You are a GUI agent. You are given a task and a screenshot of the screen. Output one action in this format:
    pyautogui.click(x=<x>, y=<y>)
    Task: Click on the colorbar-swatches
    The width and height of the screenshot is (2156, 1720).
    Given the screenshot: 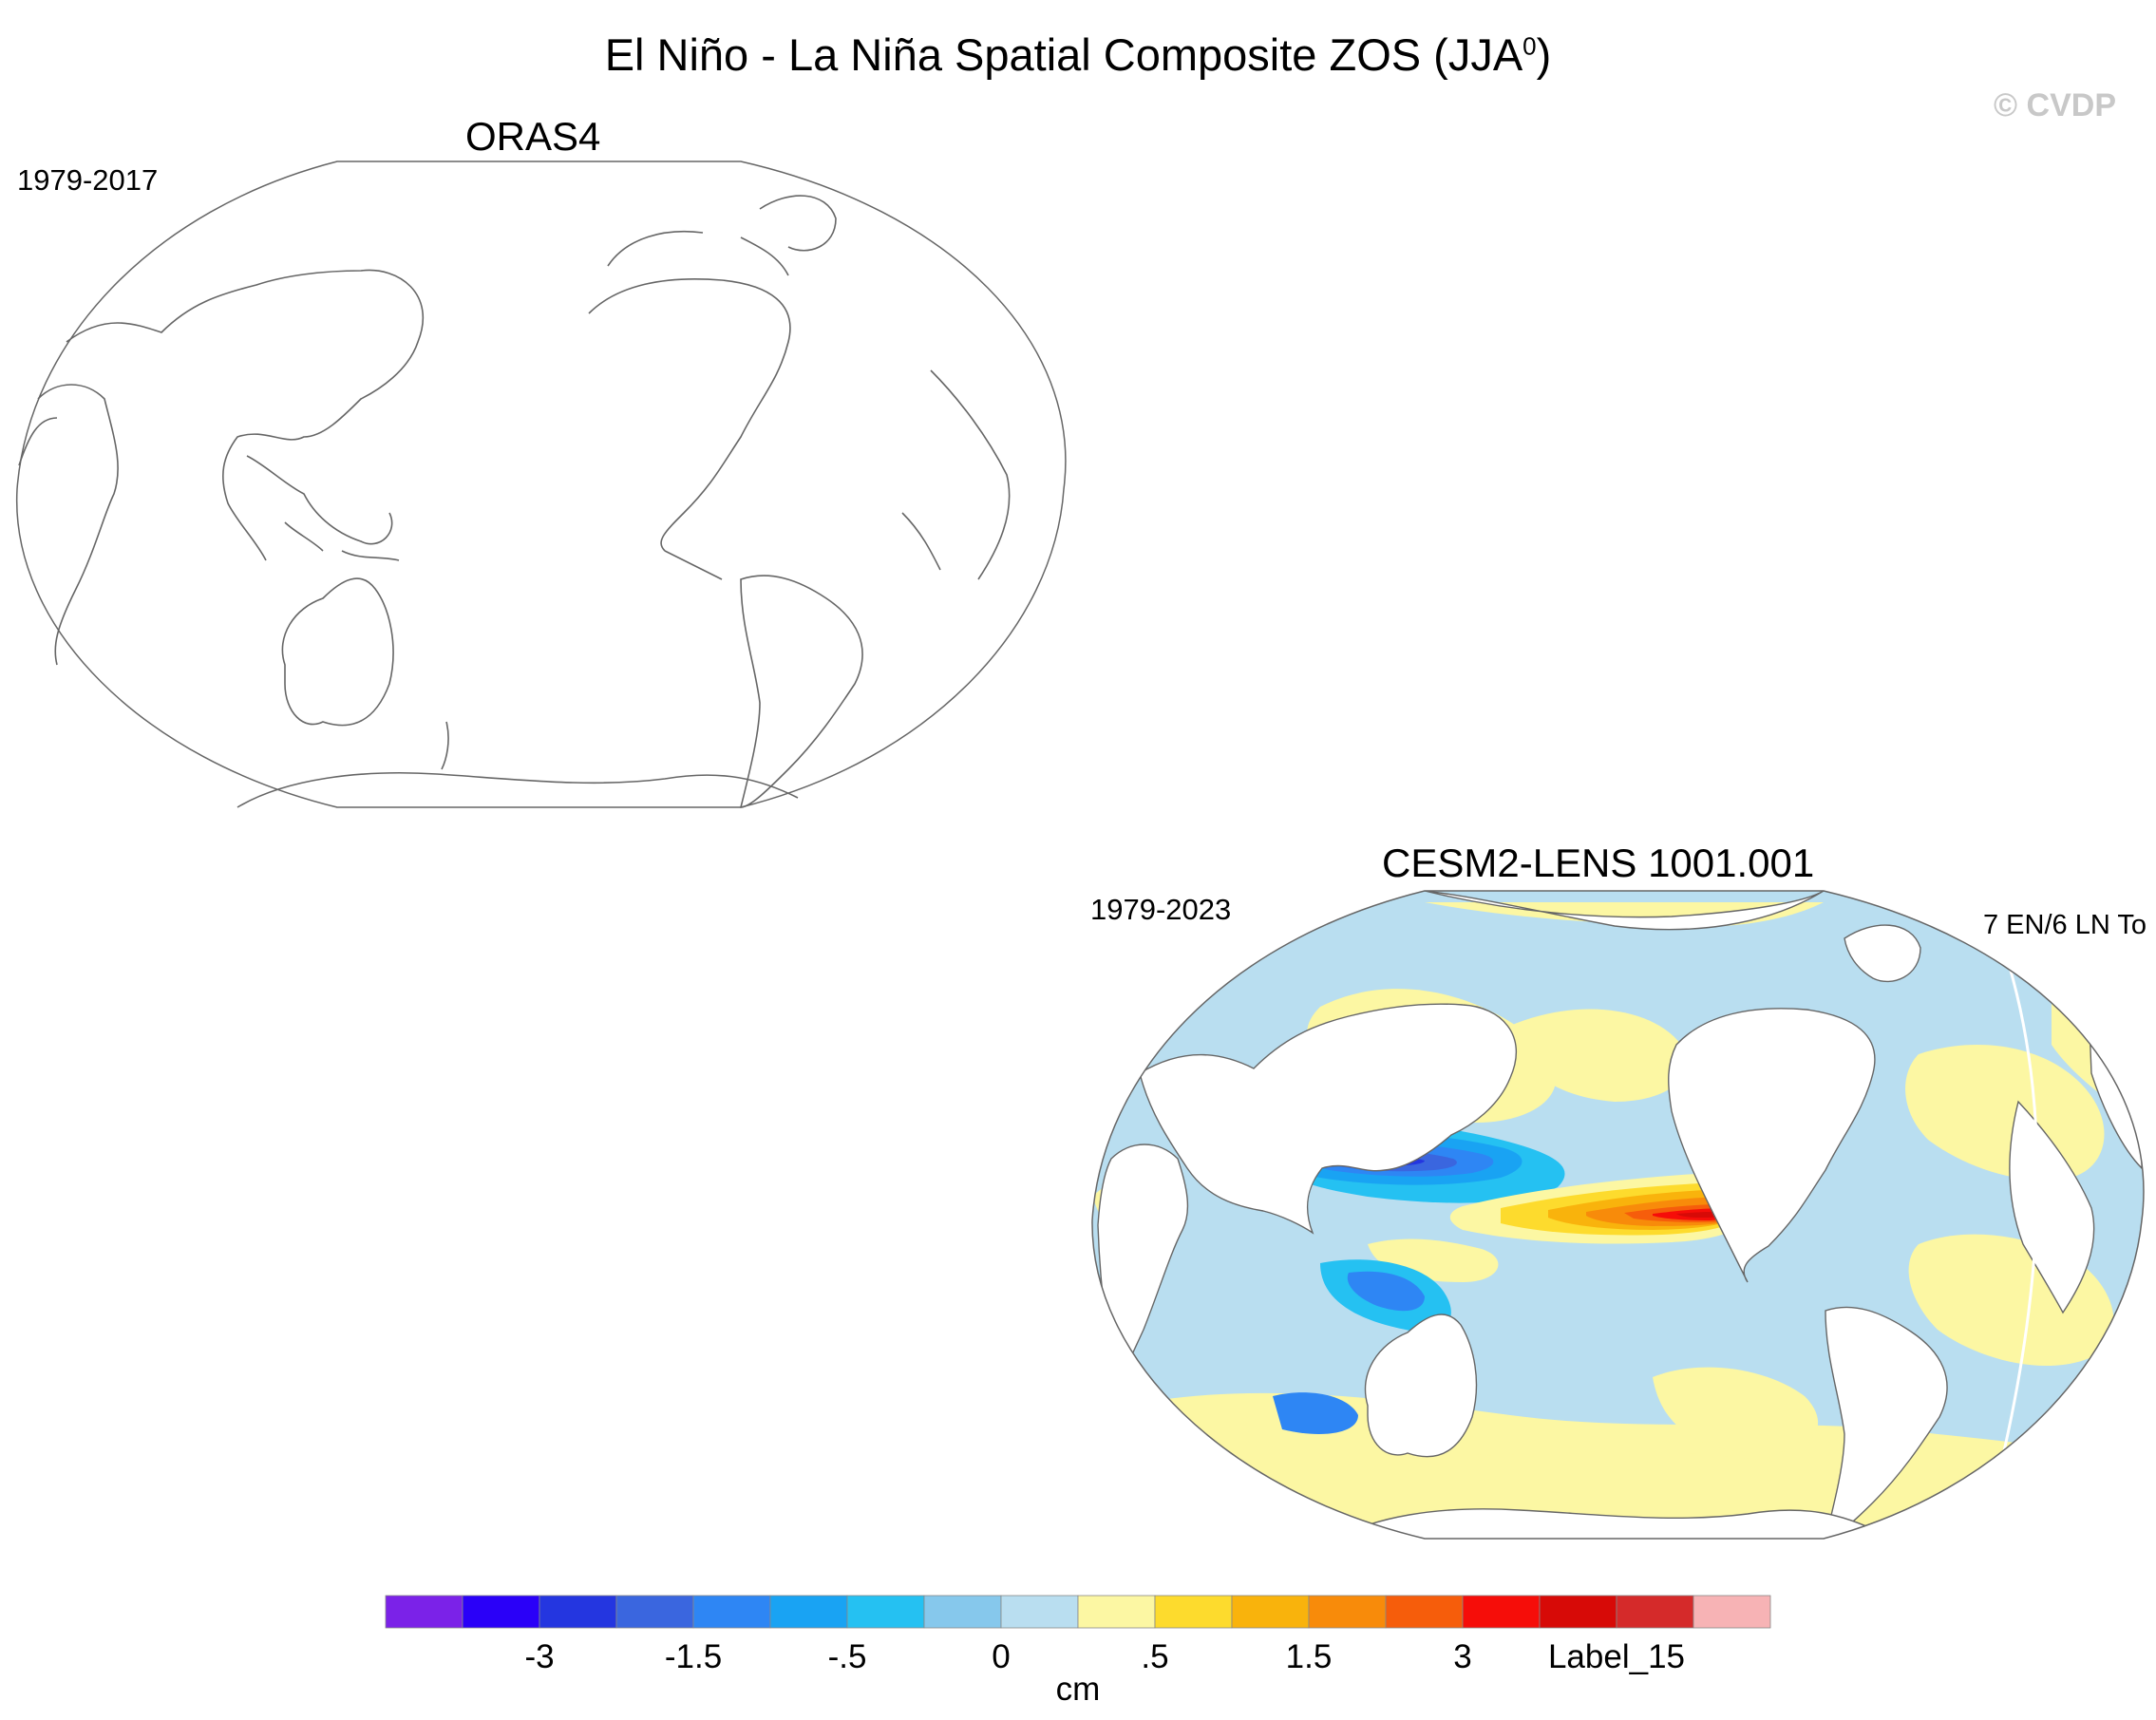 What is the action you would take?
    pyautogui.click(x=1078, y=1612)
    